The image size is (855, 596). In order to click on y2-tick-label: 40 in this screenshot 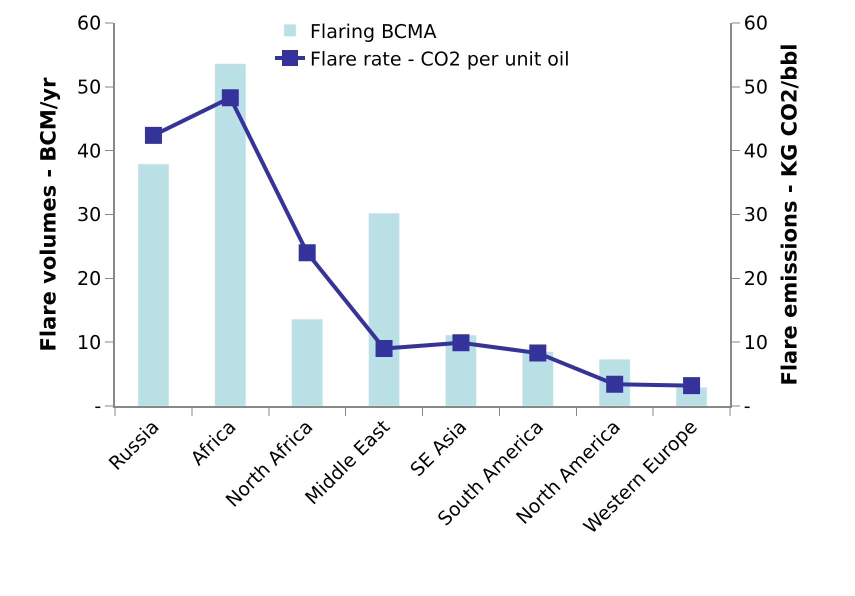, I will do `click(756, 151)`.